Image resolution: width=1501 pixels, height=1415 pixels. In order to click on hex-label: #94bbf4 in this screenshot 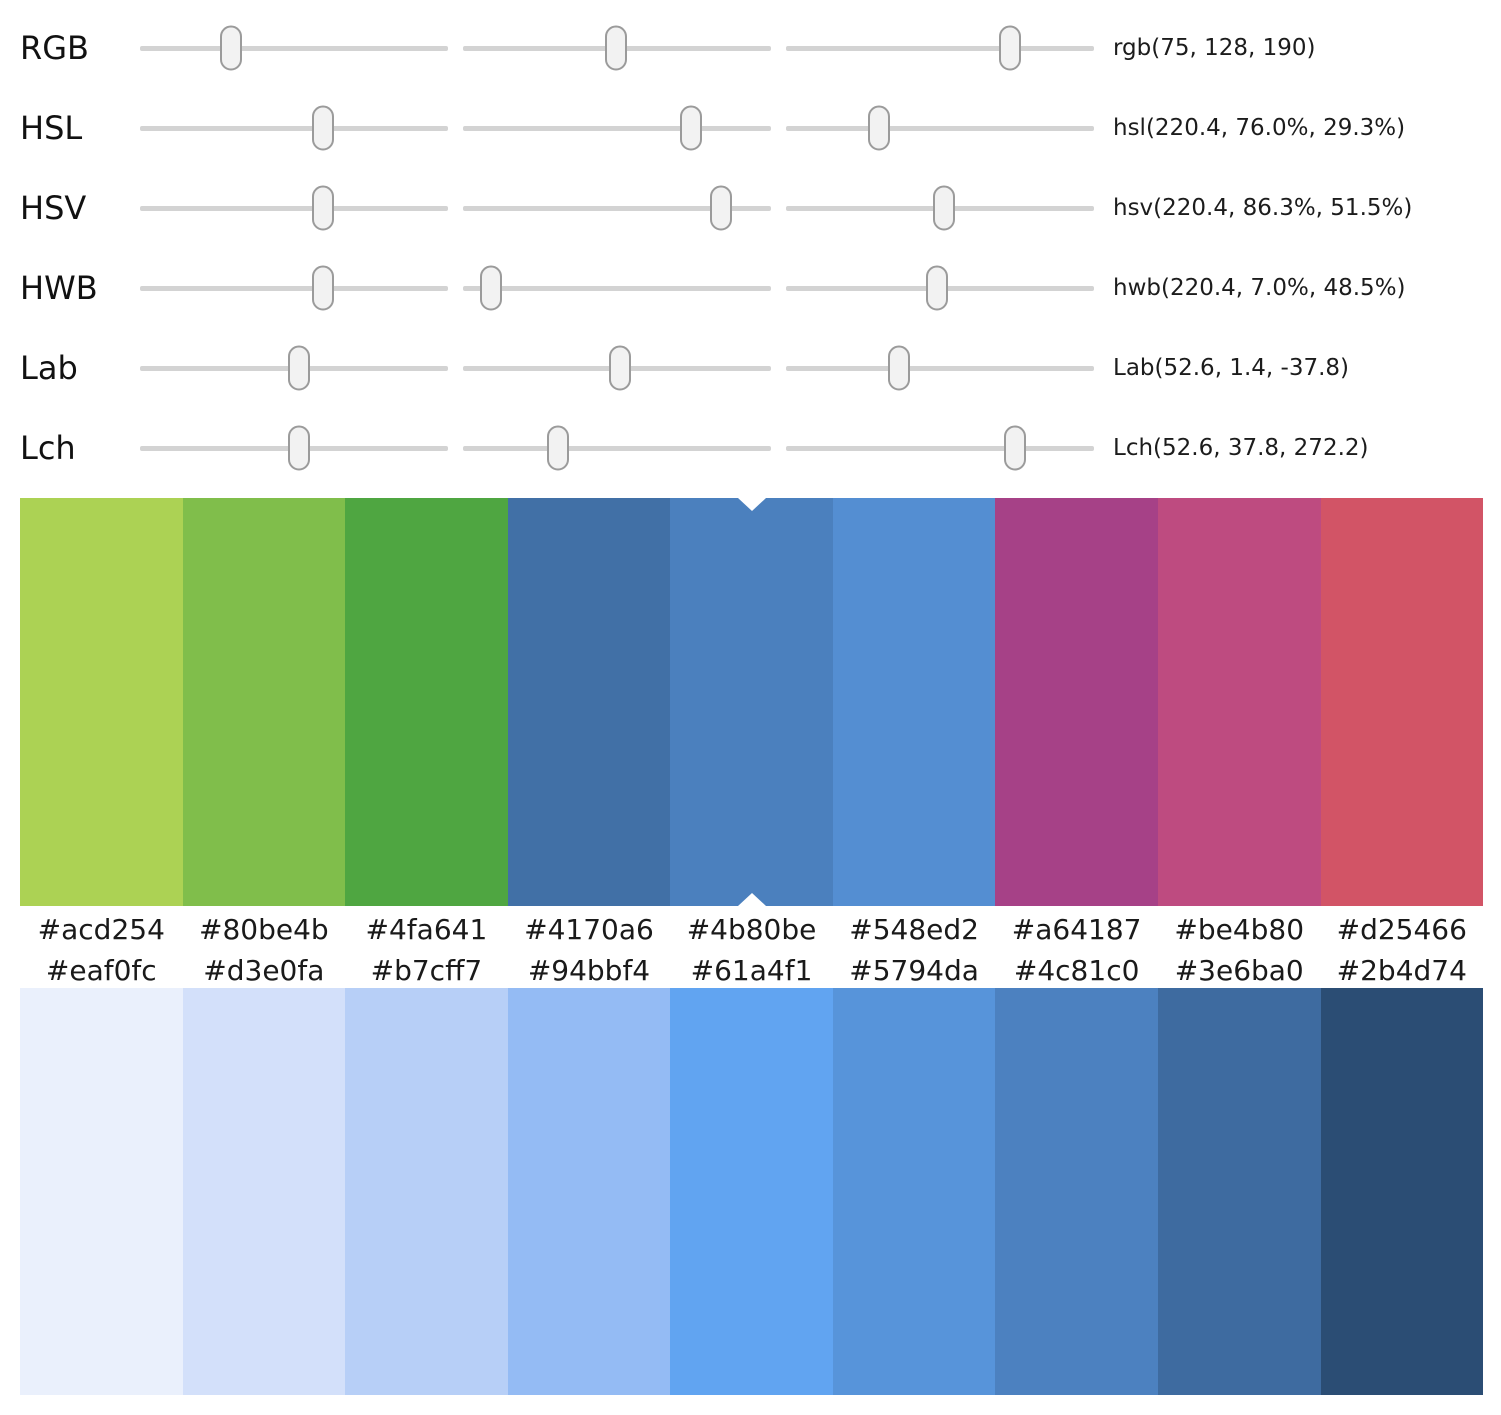, I will do `click(589, 970)`.